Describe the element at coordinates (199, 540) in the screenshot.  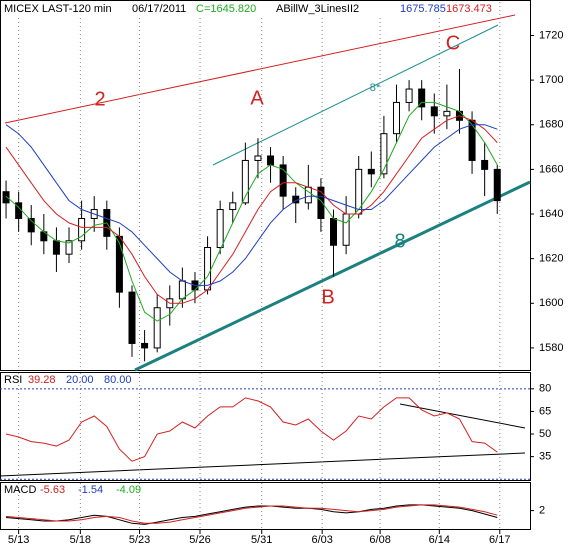
I see `x-tick-label: 5/26` at that location.